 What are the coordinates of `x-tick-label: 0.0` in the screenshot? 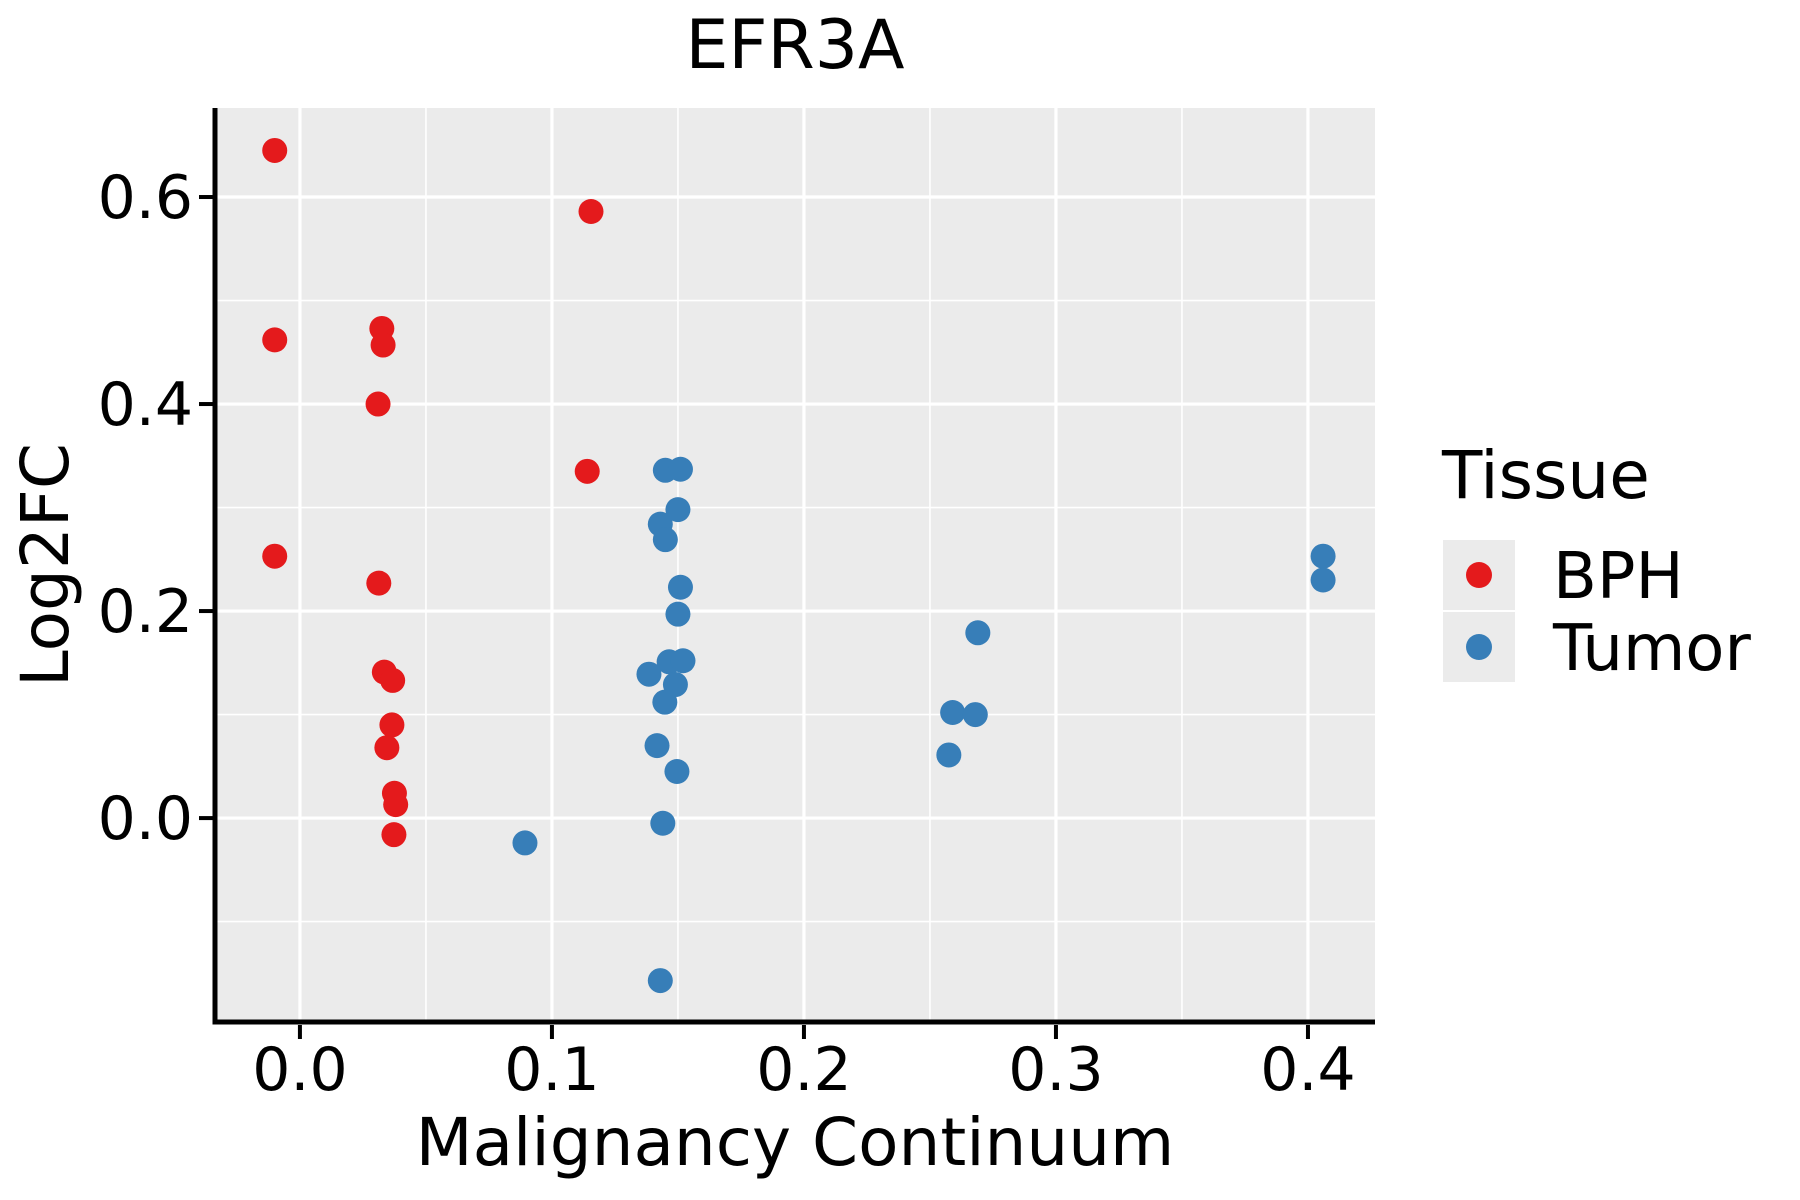 It's located at (299, 1070).